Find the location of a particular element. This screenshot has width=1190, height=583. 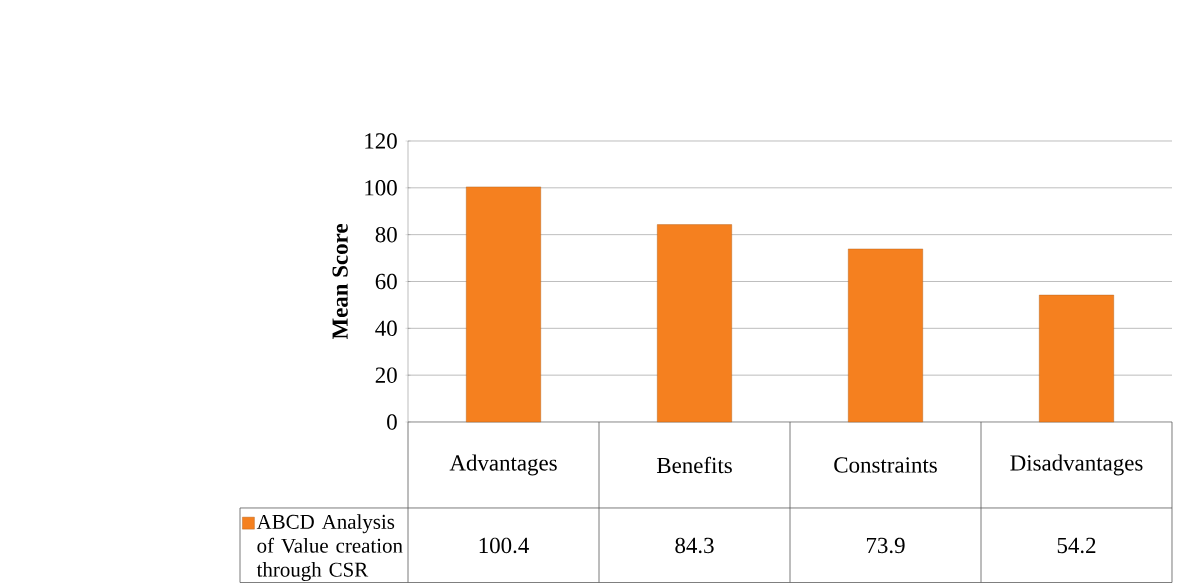

data-label: 73.9 is located at coordinates (885, 545).